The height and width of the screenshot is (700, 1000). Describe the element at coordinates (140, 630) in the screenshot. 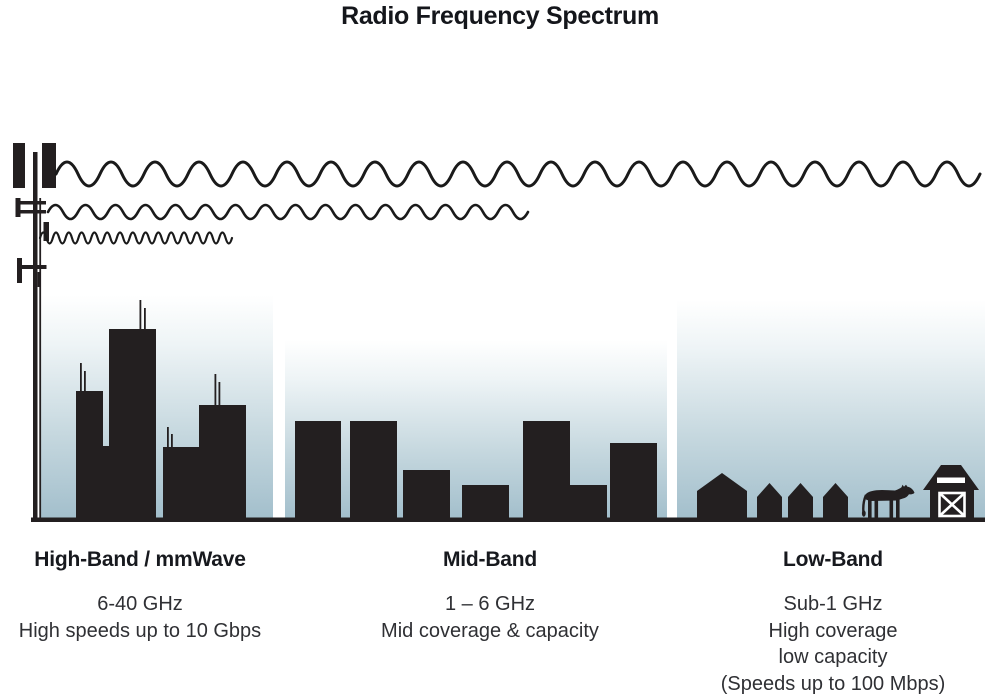

I see `band-description: High speeds up to 10 Gbps` at that location.